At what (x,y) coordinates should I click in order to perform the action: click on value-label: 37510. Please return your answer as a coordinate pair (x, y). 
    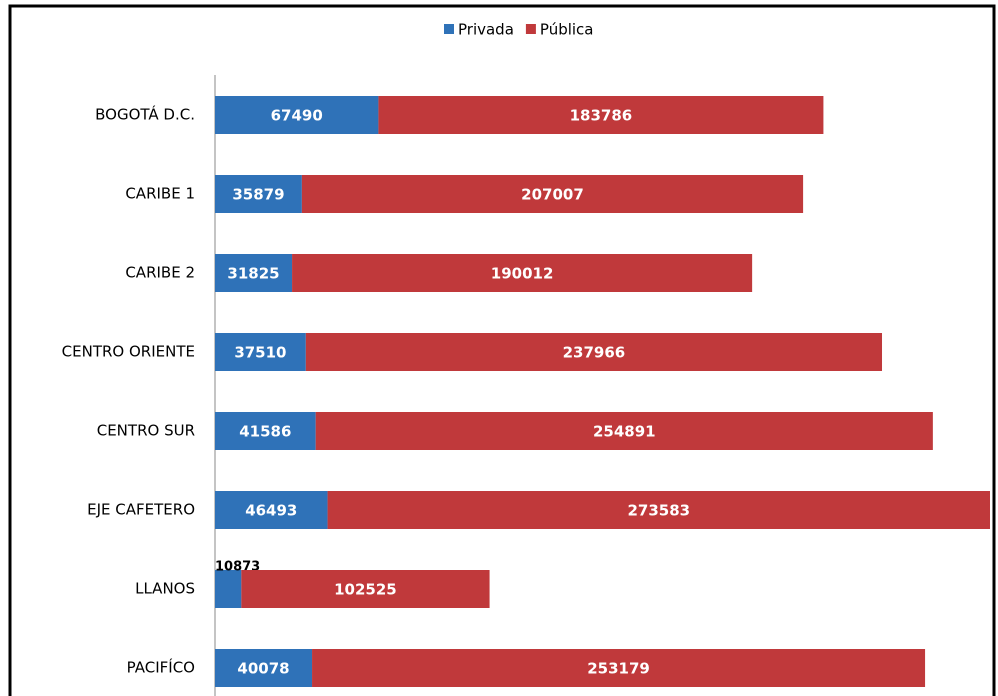
    Looking at the image, I should click on (260, 353).